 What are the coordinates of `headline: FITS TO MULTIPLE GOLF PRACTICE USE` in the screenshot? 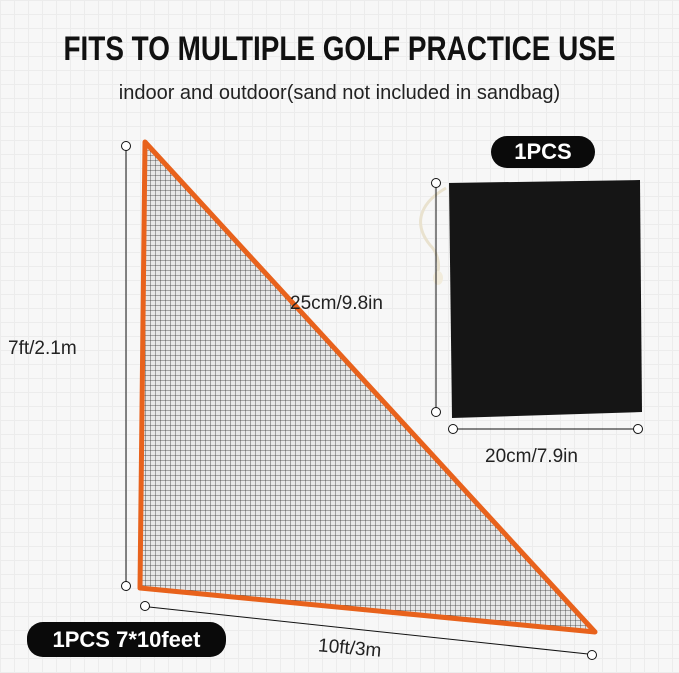 It's located at (339, 49).